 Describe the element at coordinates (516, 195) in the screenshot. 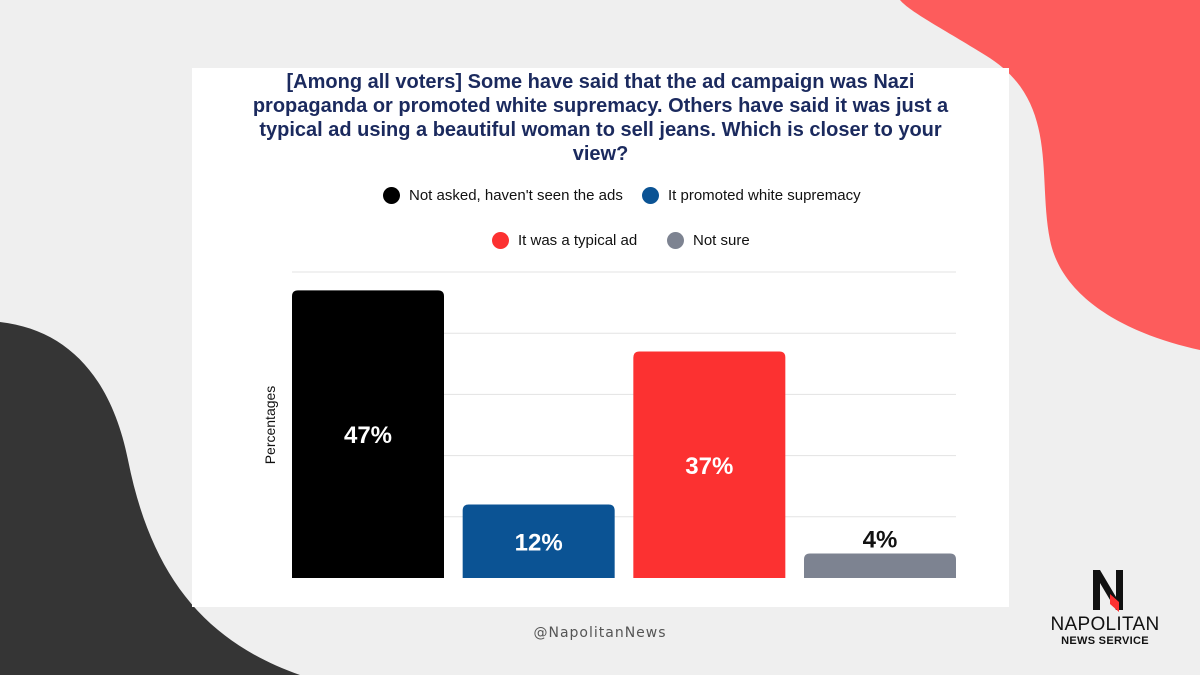

I see `legend-label-not-asked: Not asked, haven't seen the ads` at that location.